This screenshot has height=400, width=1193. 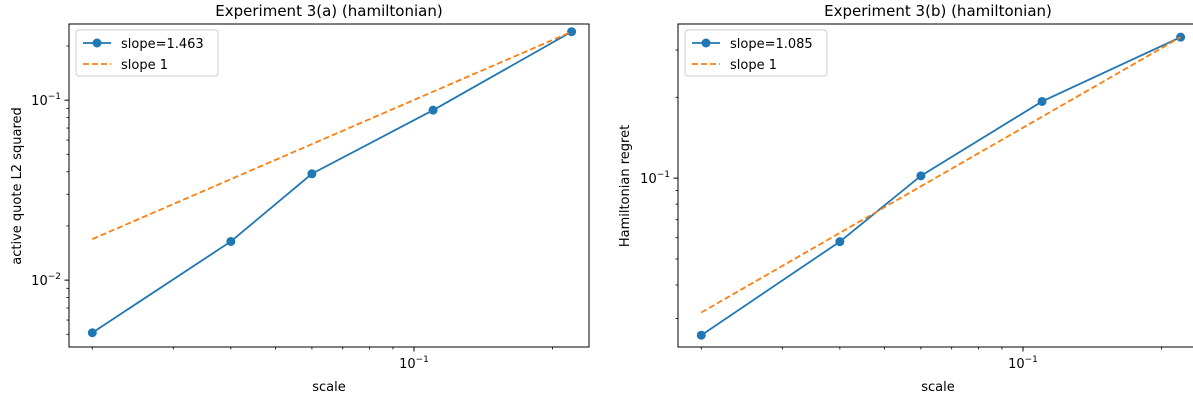 What do you see at coordinates (46, 280) in the screenshot?
I see `y-tick-label: 10⁻²` at bounding box center [46, 280].